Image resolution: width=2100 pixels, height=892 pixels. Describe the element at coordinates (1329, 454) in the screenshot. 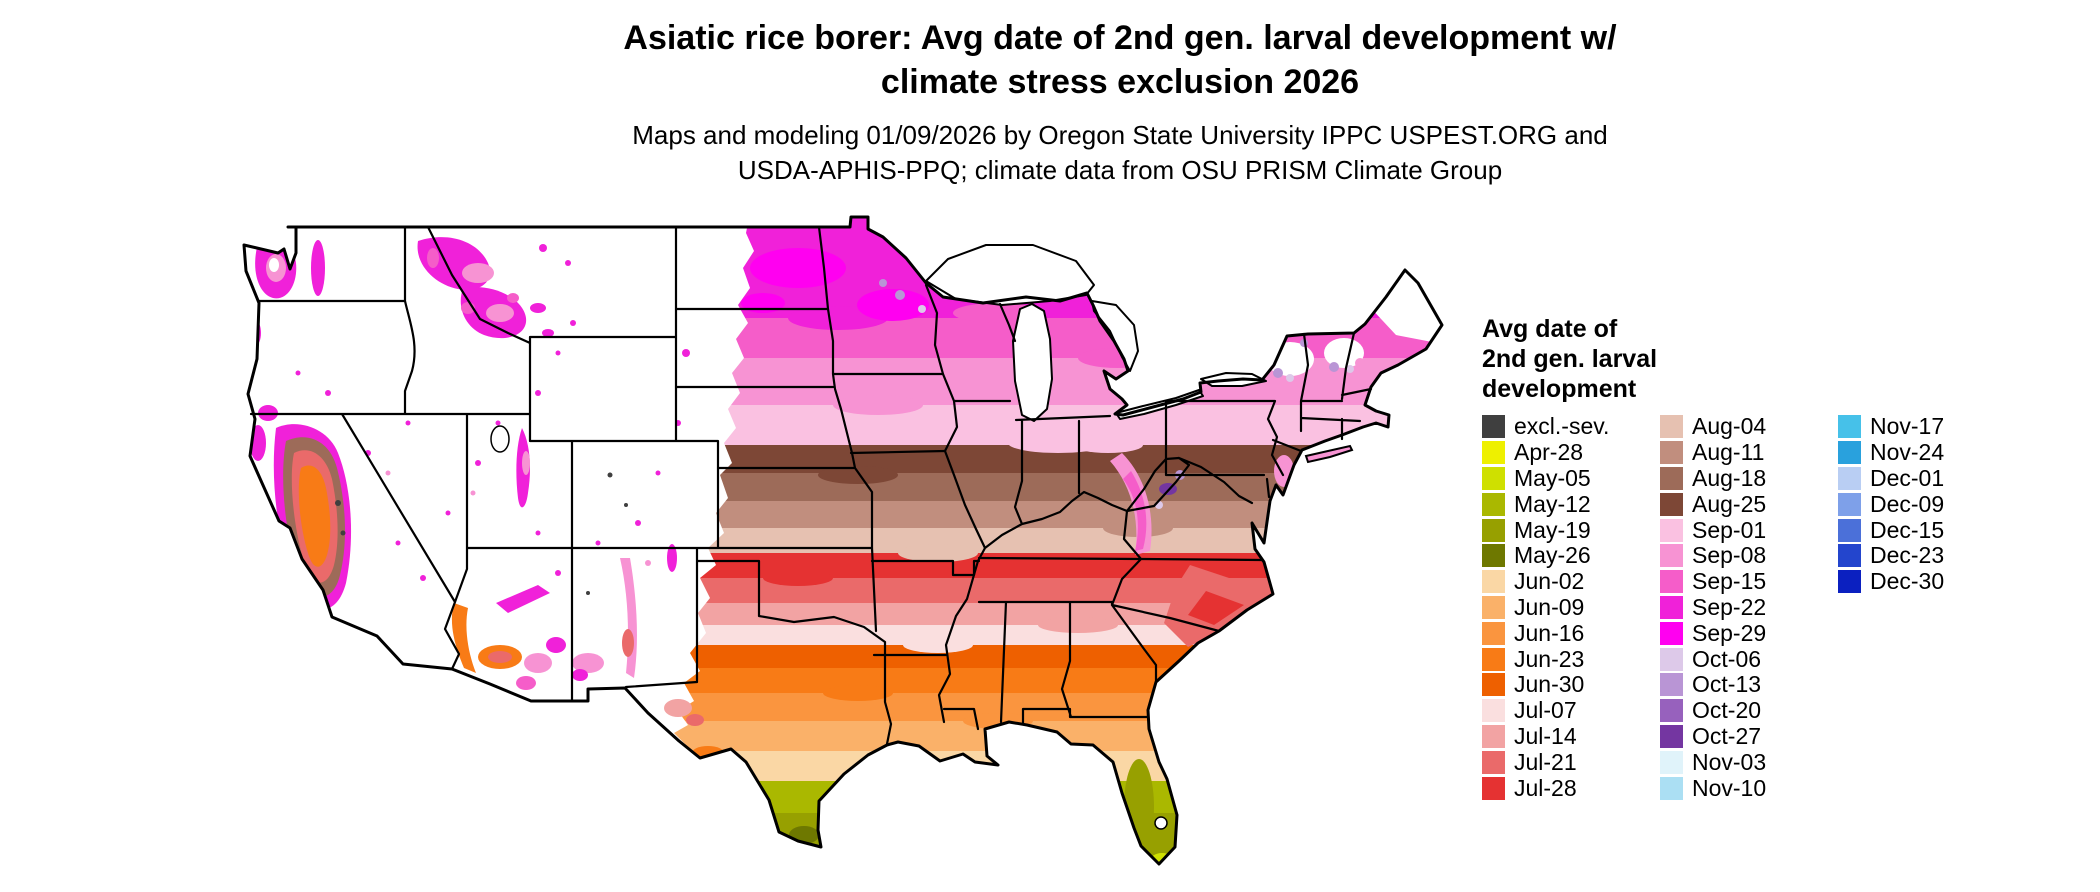

I see `long-island` at that location.